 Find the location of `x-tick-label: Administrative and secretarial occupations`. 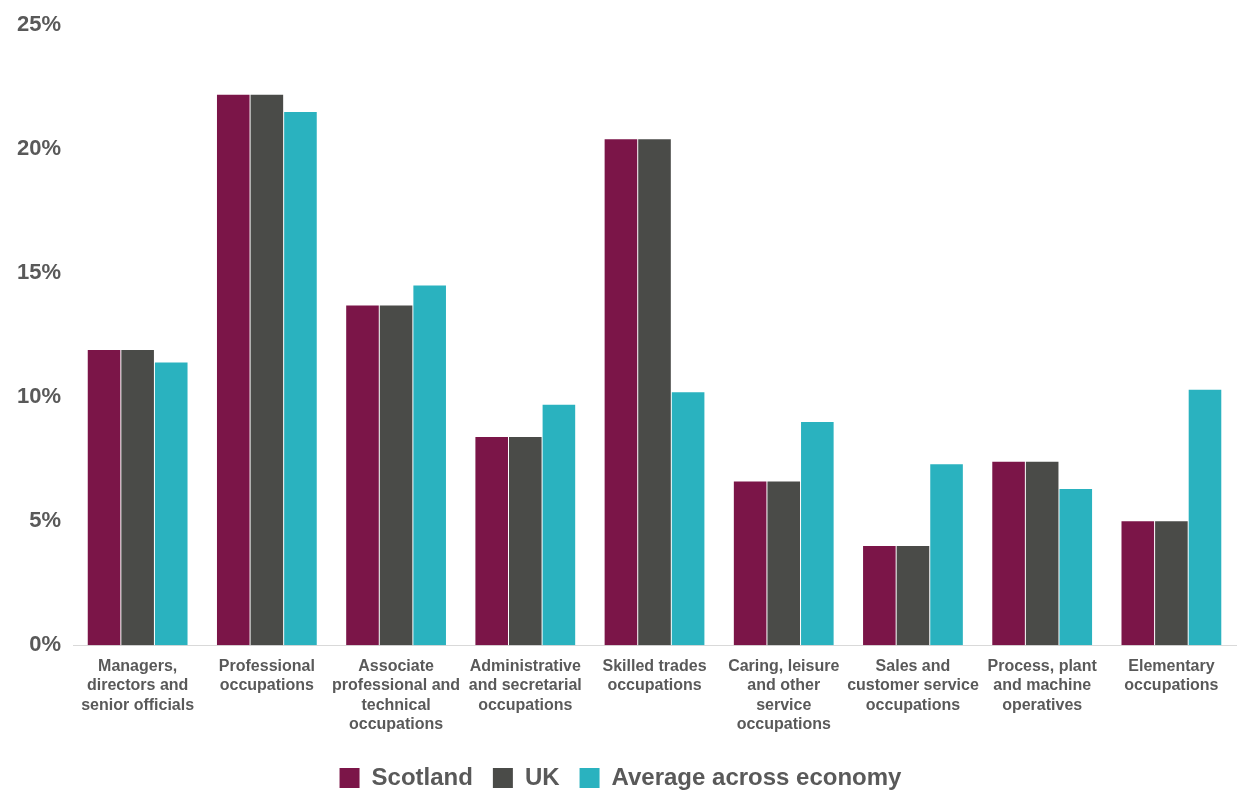

x-tick-label: Administrative and secretarial occupations is located at coordinates (525, 685).